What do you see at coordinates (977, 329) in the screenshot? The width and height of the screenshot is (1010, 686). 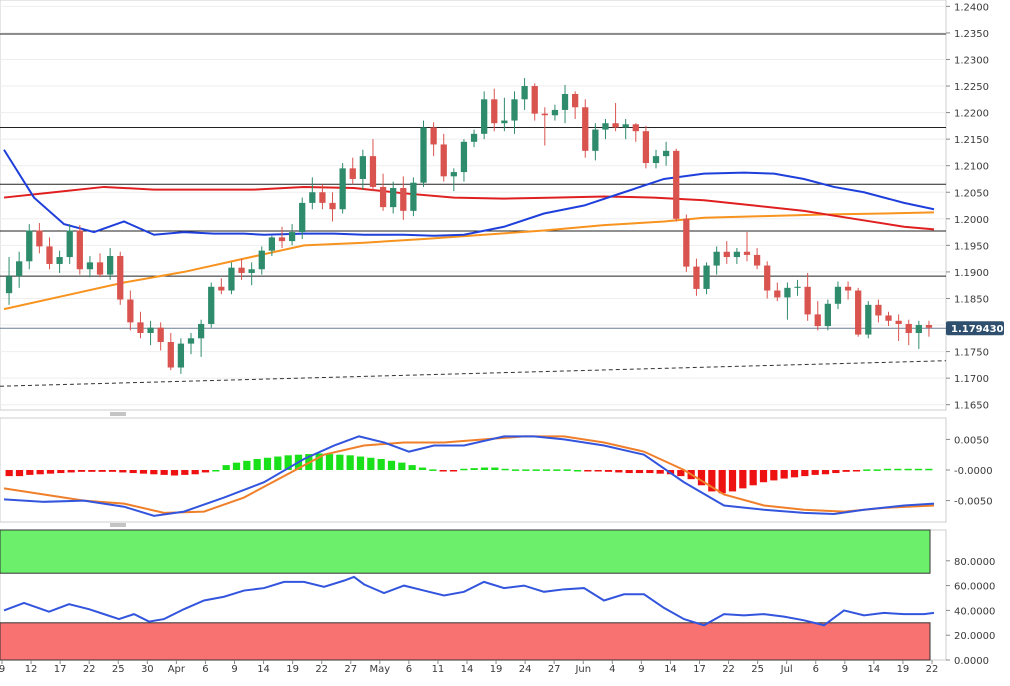 I see `current-price-label: 1.179430` at bounding box center [977, 329].